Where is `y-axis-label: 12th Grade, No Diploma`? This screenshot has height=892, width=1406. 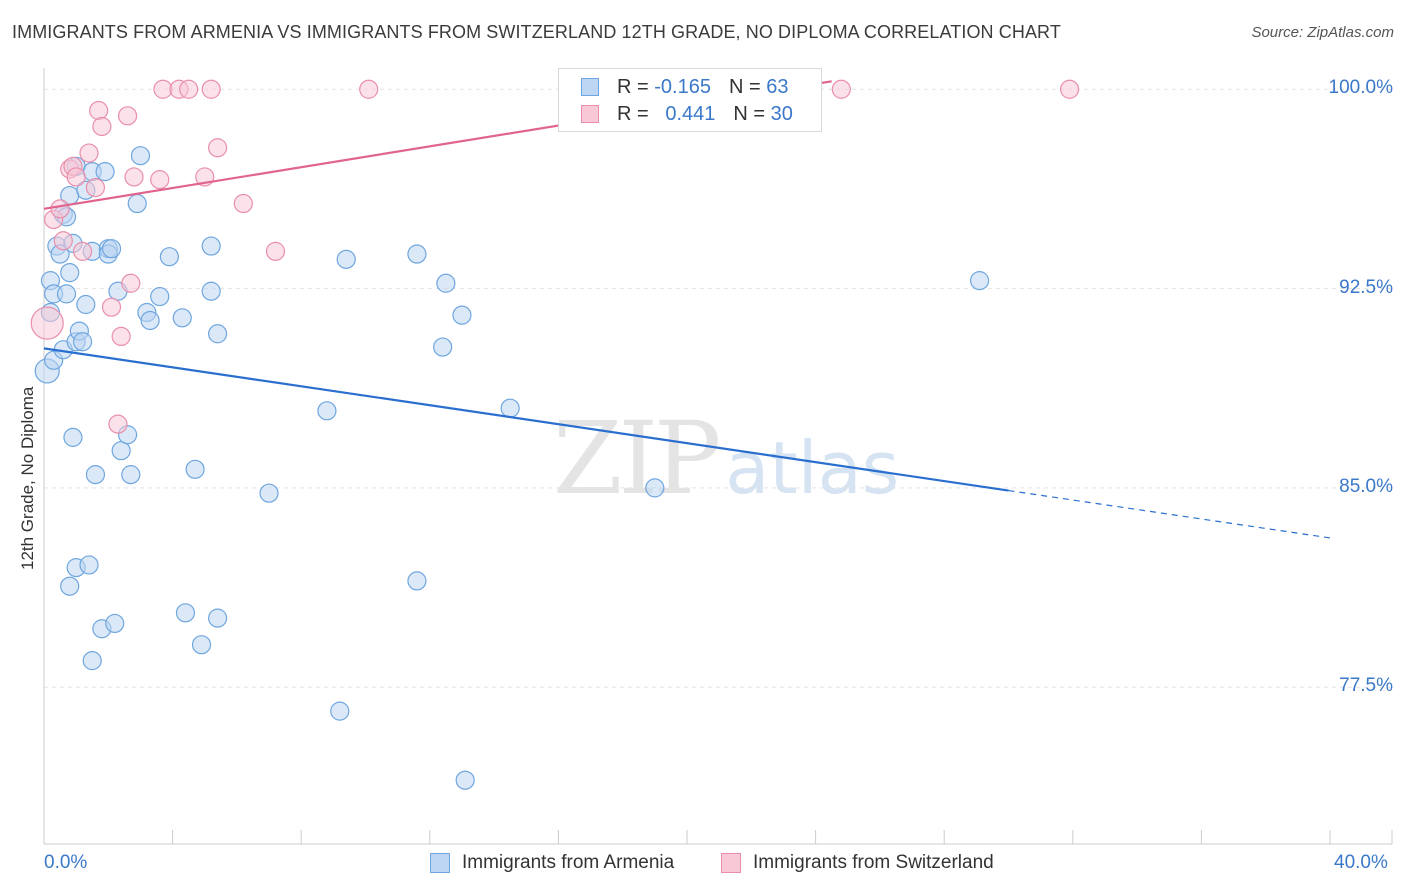
y-axis-label: 12th Grade, No Diploma is located at coordinates (27, 478).